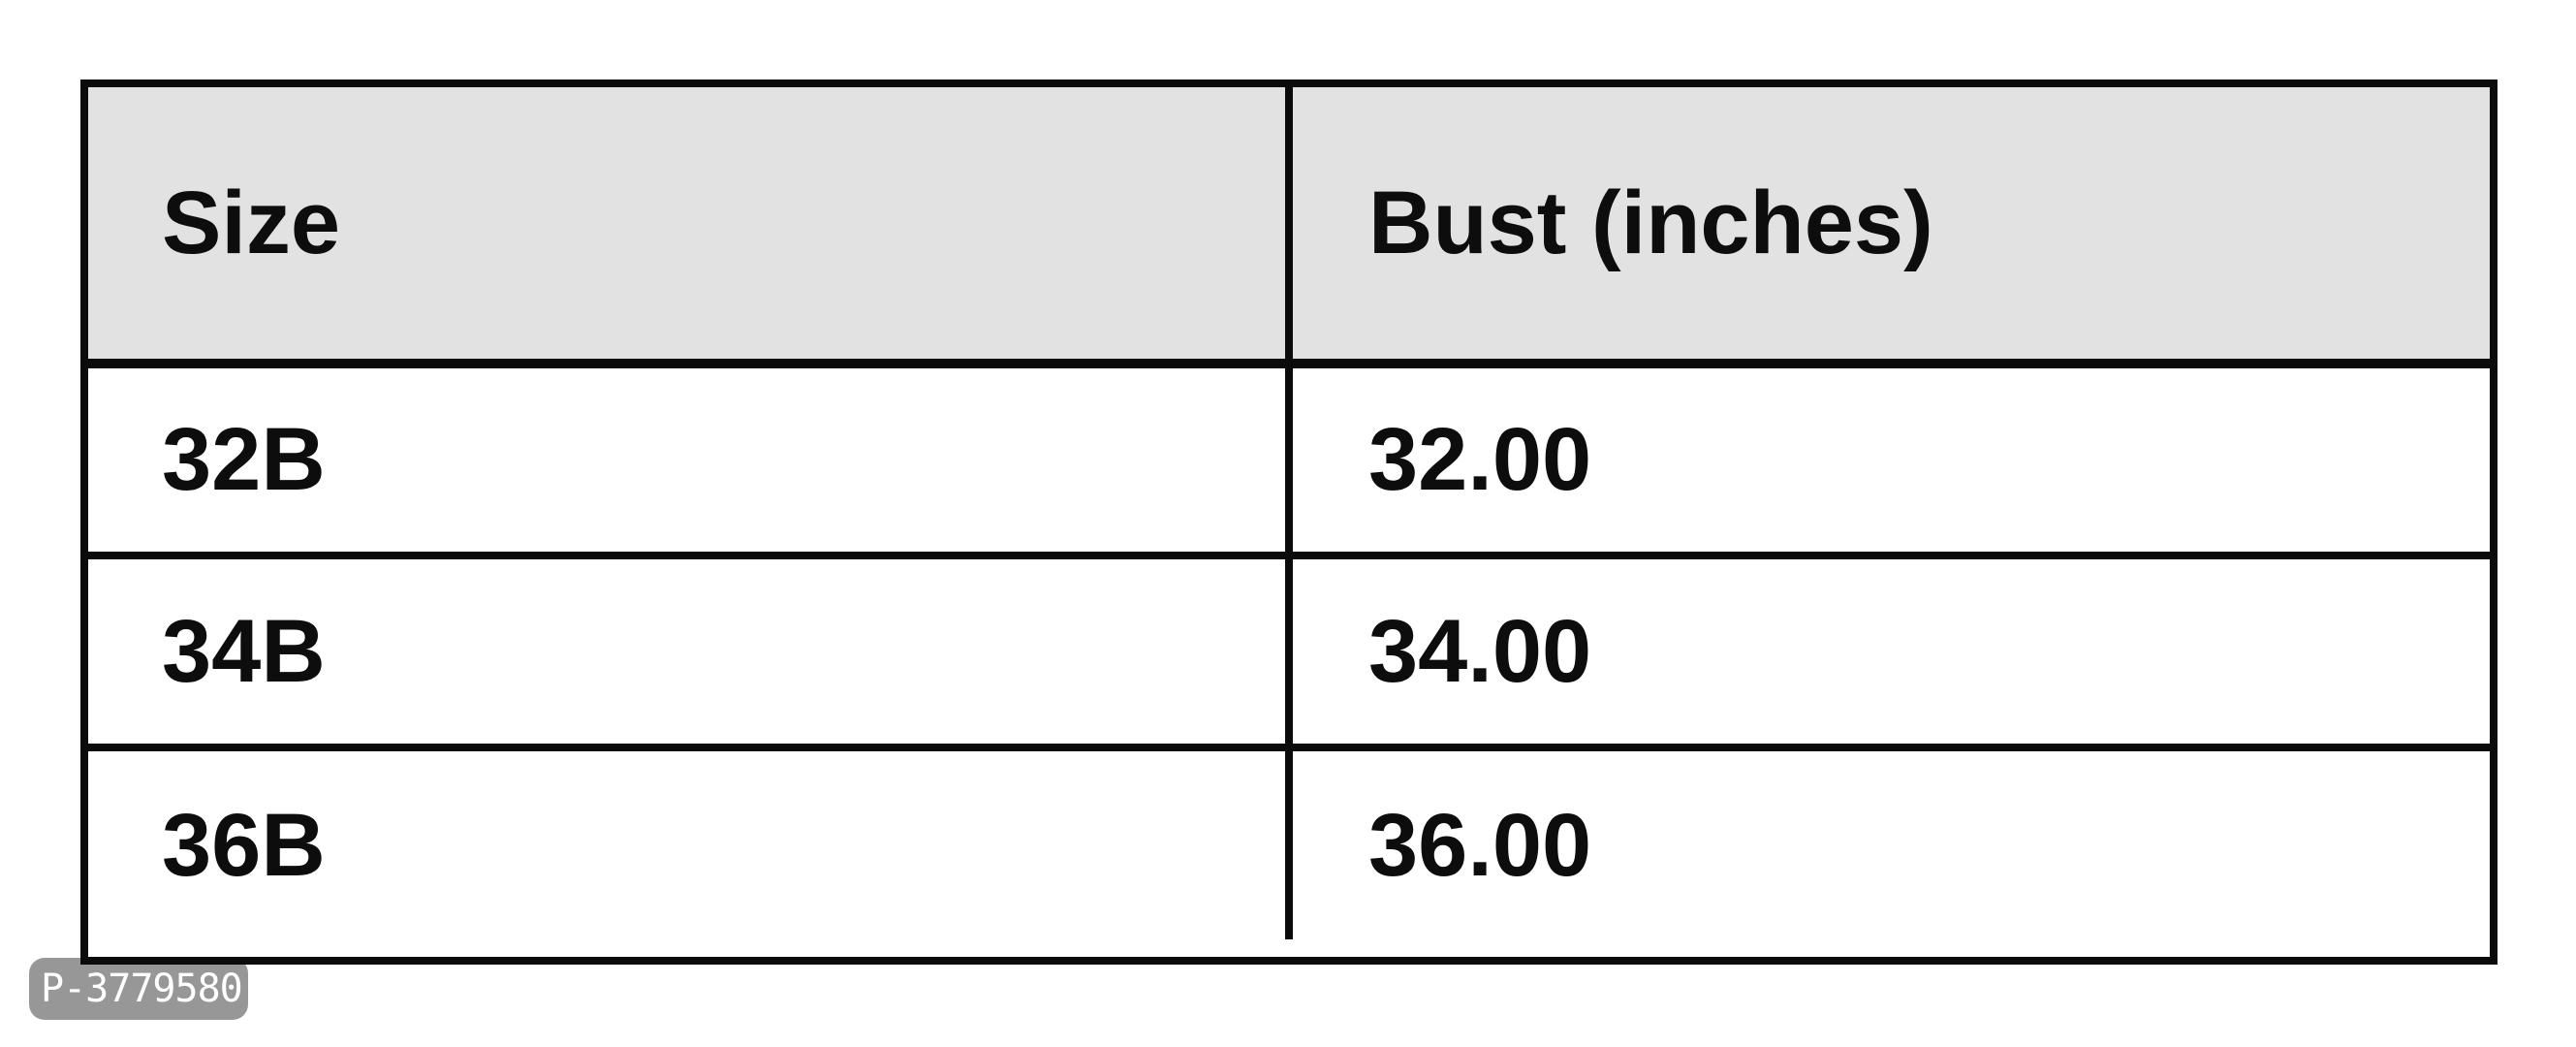 The height and width of the screenshot is (1047, 2576). Describe the element at coordinates (142, 989) in the screenshot. I see `product-id-text: P-3779580` at that location.